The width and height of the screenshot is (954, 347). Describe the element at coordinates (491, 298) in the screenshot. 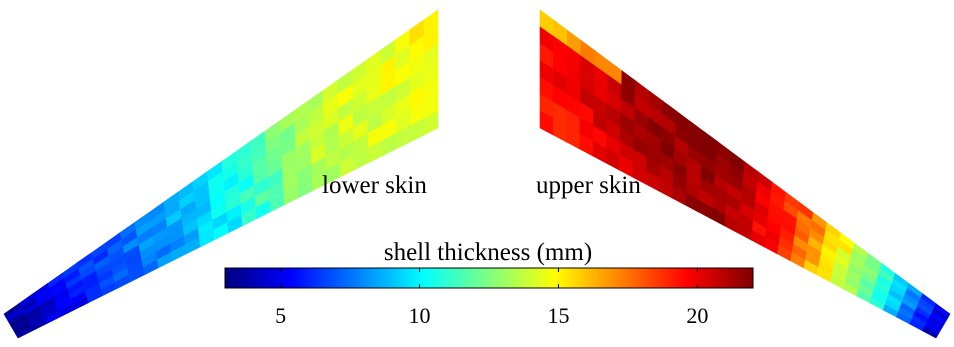

I see `colorbar-ticks: 5 10 15 20` at that location.